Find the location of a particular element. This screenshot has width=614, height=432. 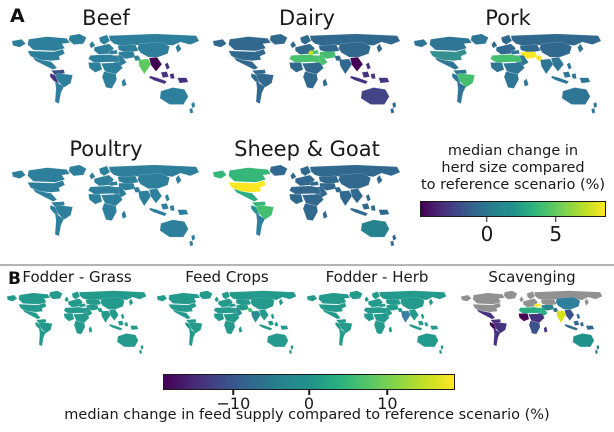

herd-size-colorbar is located at coordinates (513, 209).